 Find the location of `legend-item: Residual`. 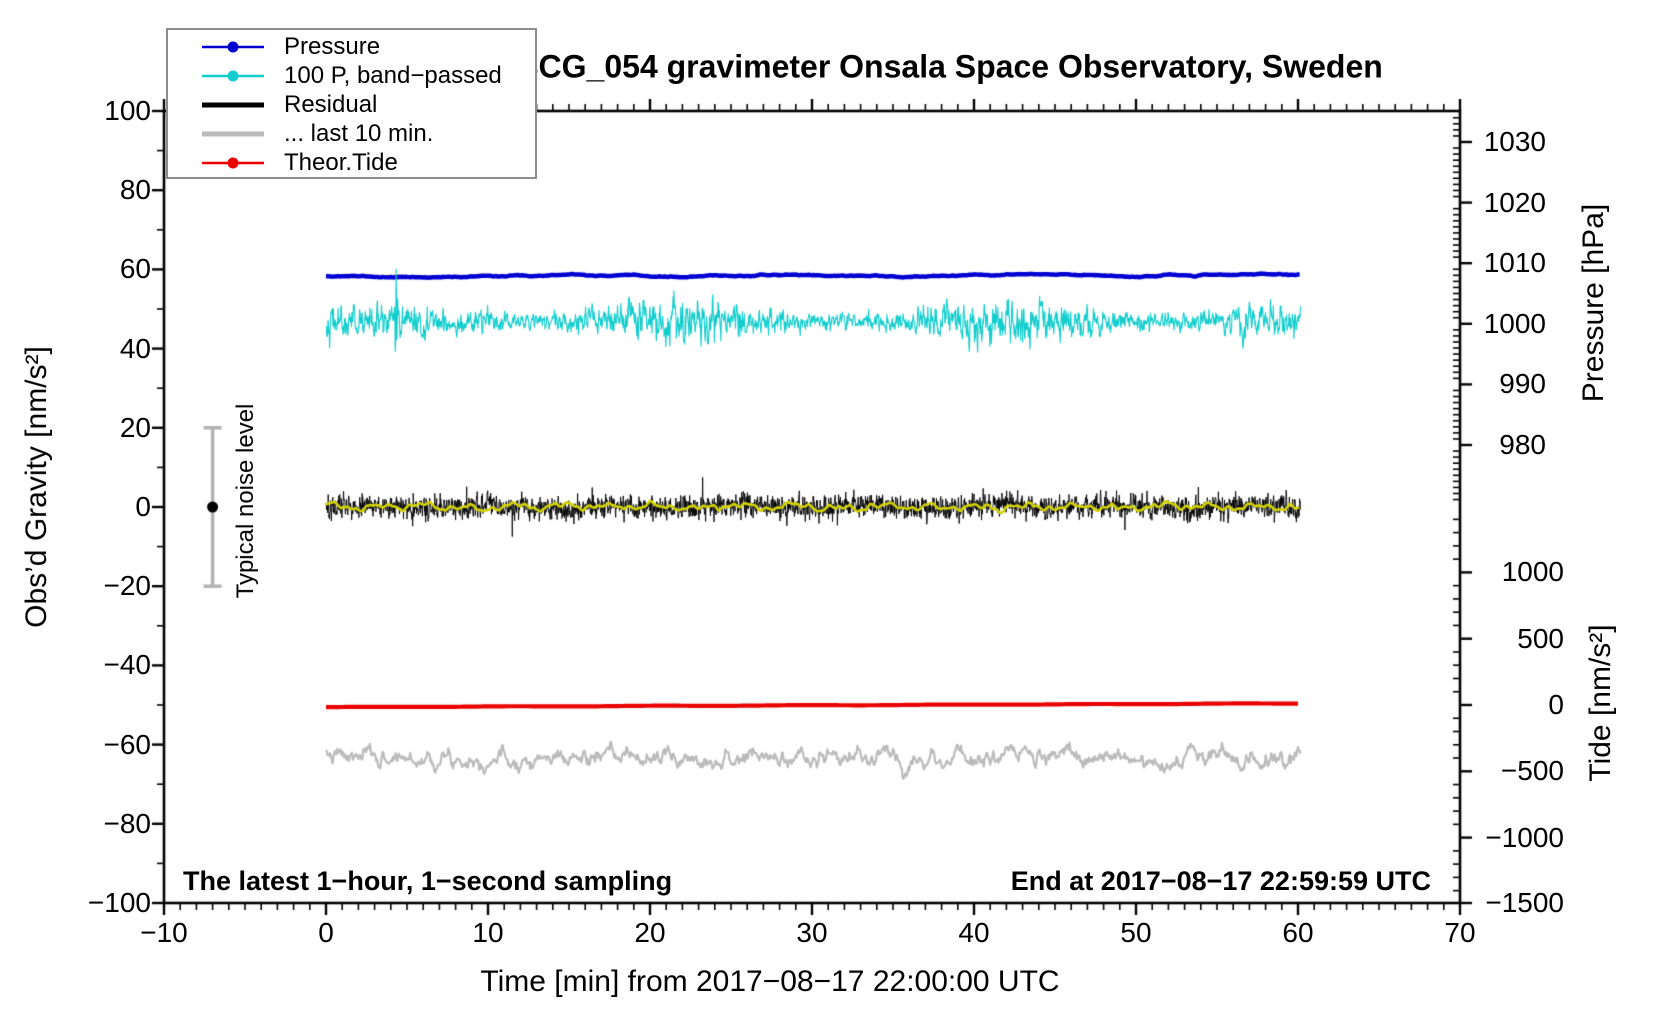

legend-item: Residual is located at coordinates (351, 104).